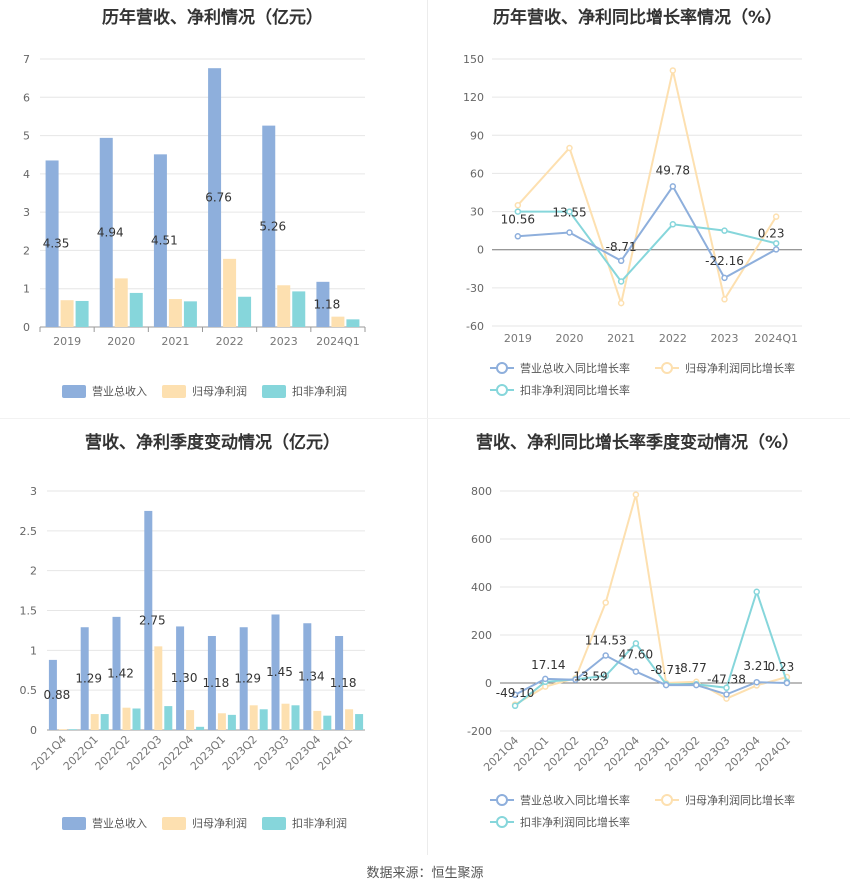 Image resolution: width=850 pixels, height=891 pixels. What do you see at coordinates (518, 219) in the screenshot?
I see `data-label: 10.56` at bounding box center [518, 219].